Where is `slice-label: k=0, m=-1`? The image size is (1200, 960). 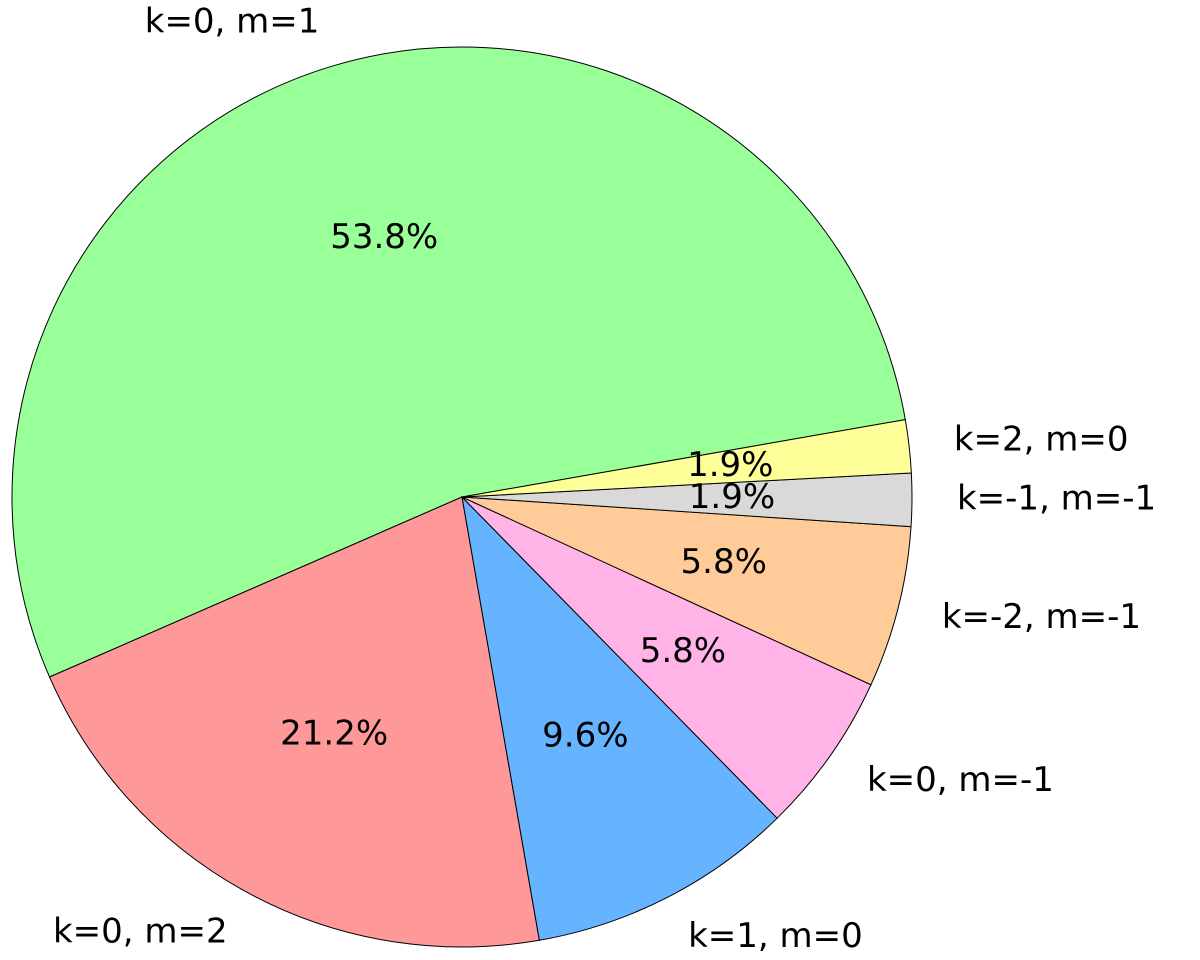
slice-label: k=0, m=-1 is located at coordinates (960, 780).